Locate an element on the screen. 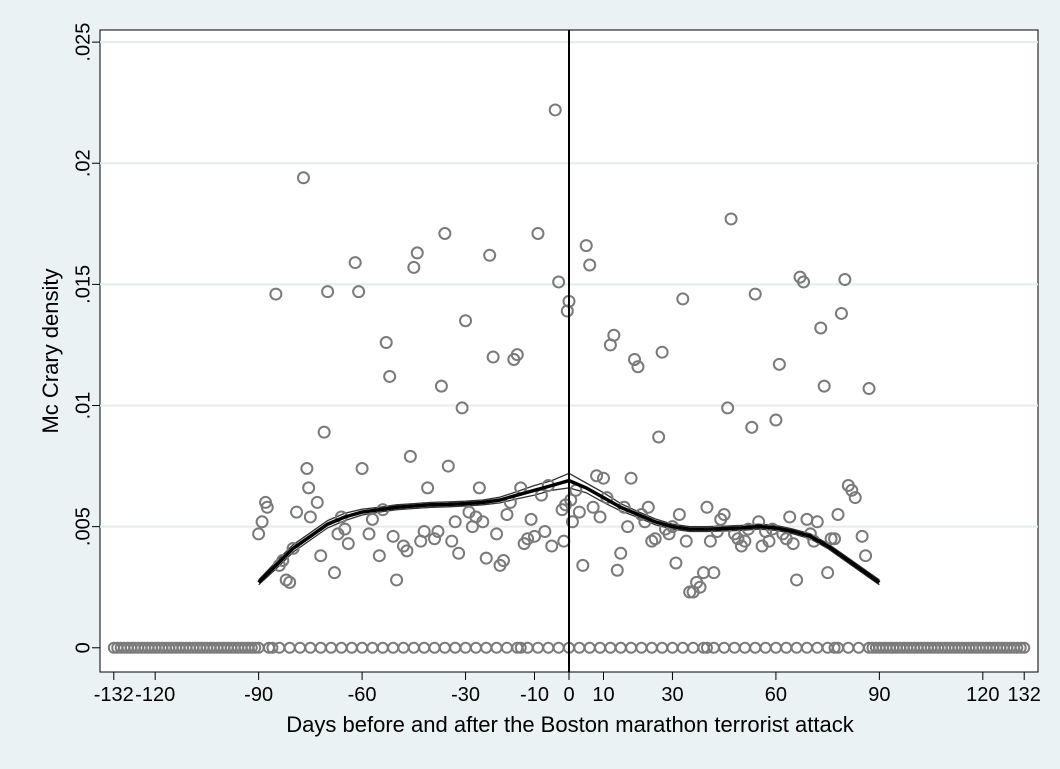  fit-line is located at coordinates (724, 531).